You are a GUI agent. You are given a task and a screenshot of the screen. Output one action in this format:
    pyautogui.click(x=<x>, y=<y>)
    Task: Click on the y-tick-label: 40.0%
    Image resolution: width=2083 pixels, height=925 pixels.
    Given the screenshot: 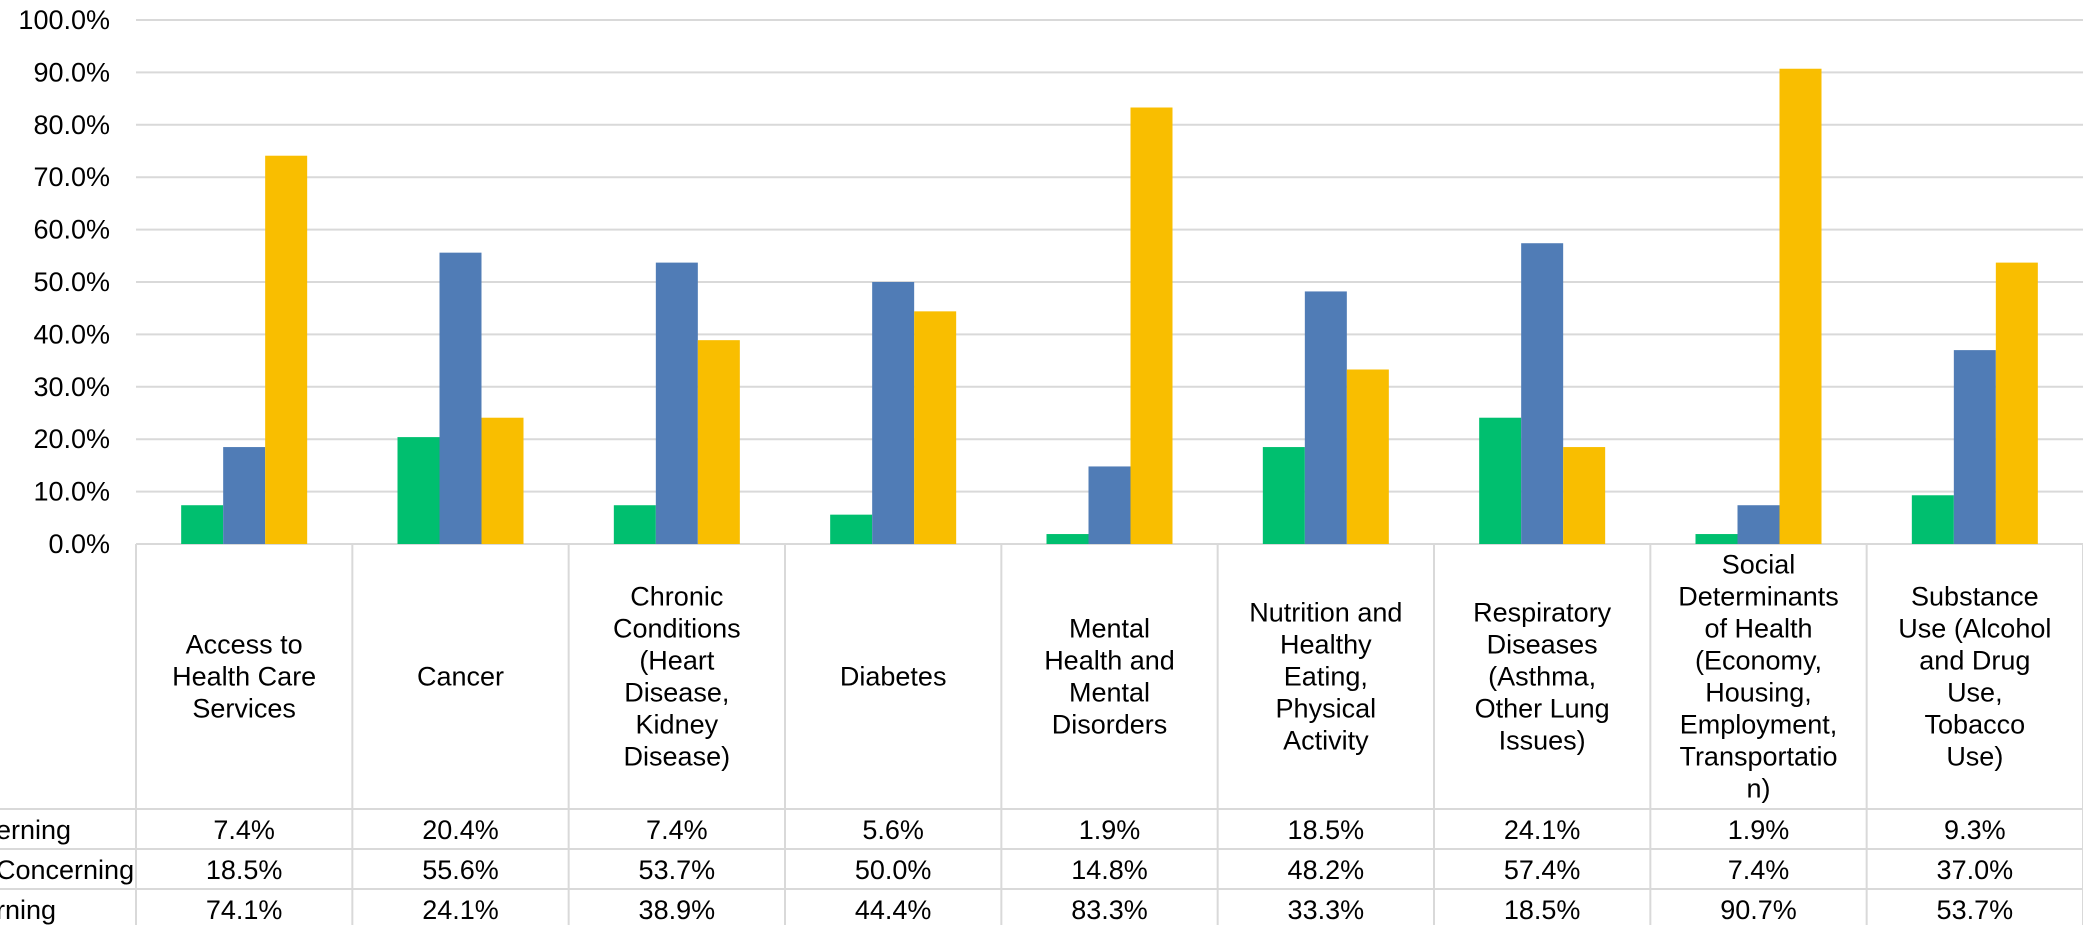 What is the action you would take?
    pyautogui.click(x=71, y=334)
    